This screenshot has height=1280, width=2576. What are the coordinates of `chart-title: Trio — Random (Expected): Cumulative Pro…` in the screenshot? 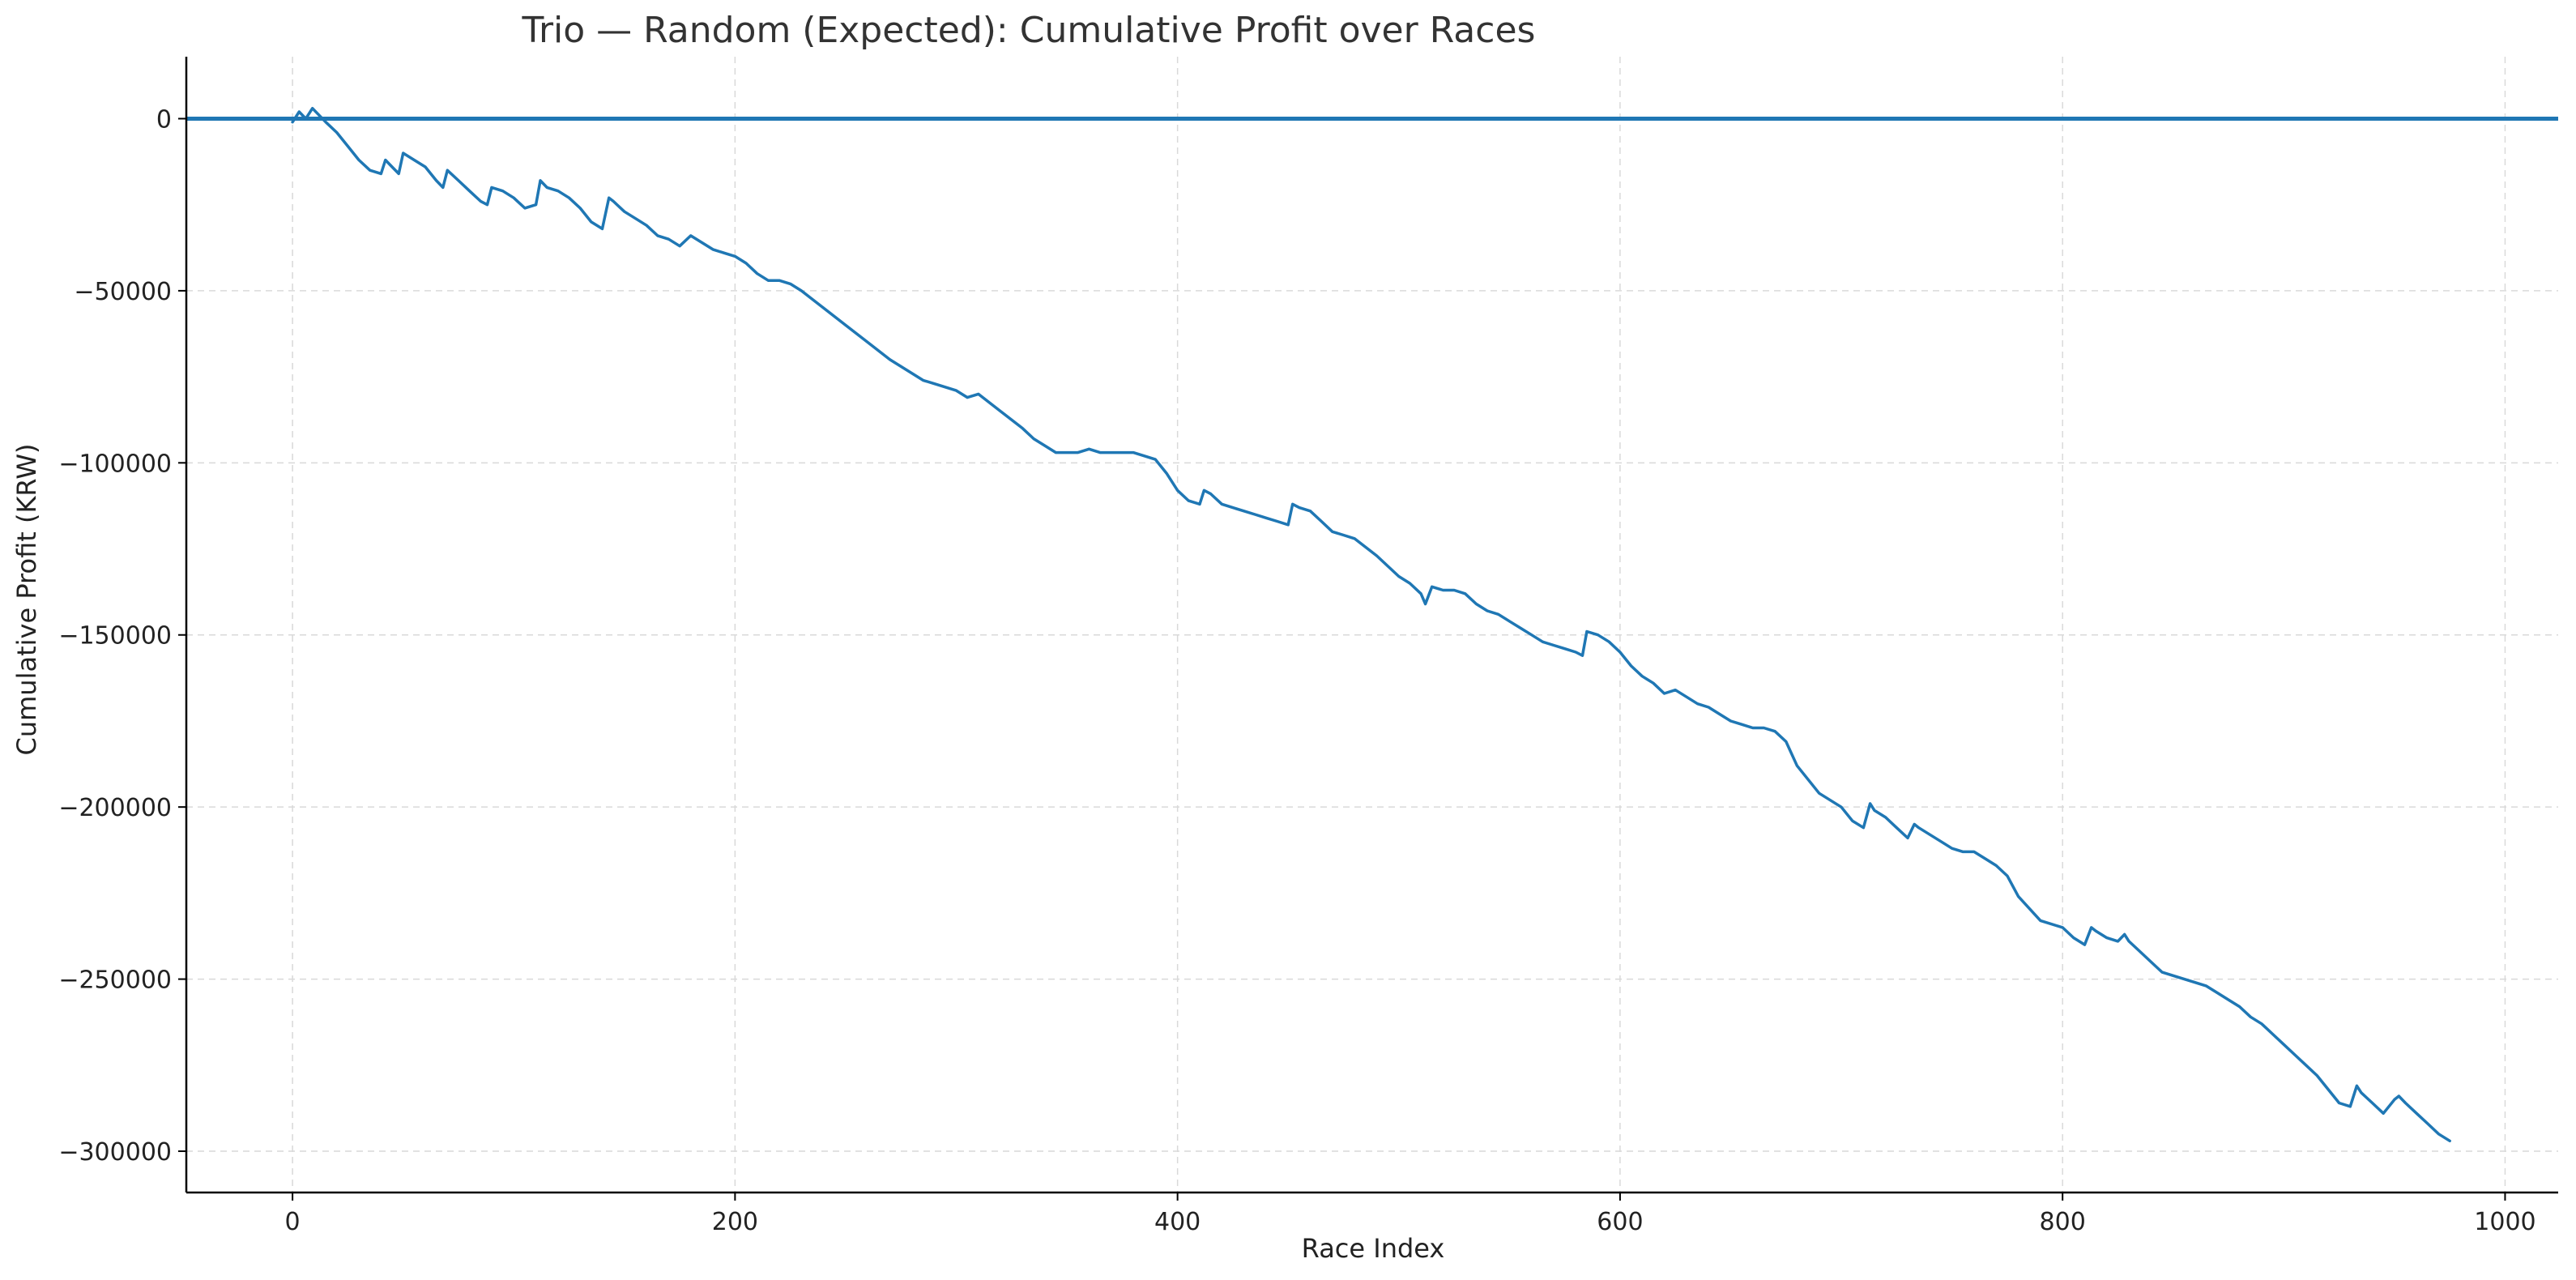 It's located at (1029, 30).